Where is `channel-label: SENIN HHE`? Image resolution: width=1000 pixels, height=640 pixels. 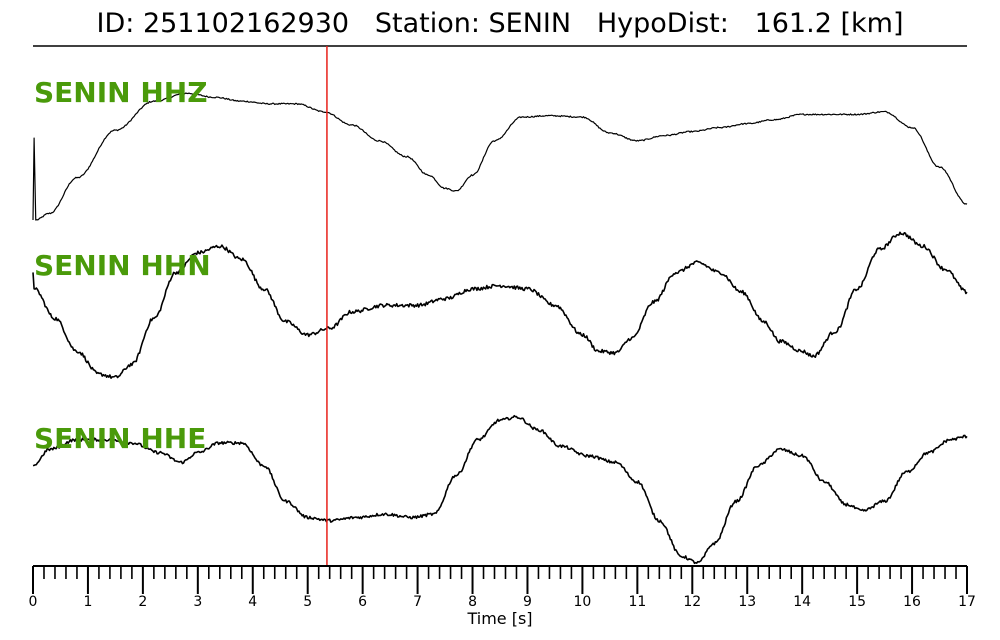
channel-label: SENIN HHE is located at coordinates (120, 438).